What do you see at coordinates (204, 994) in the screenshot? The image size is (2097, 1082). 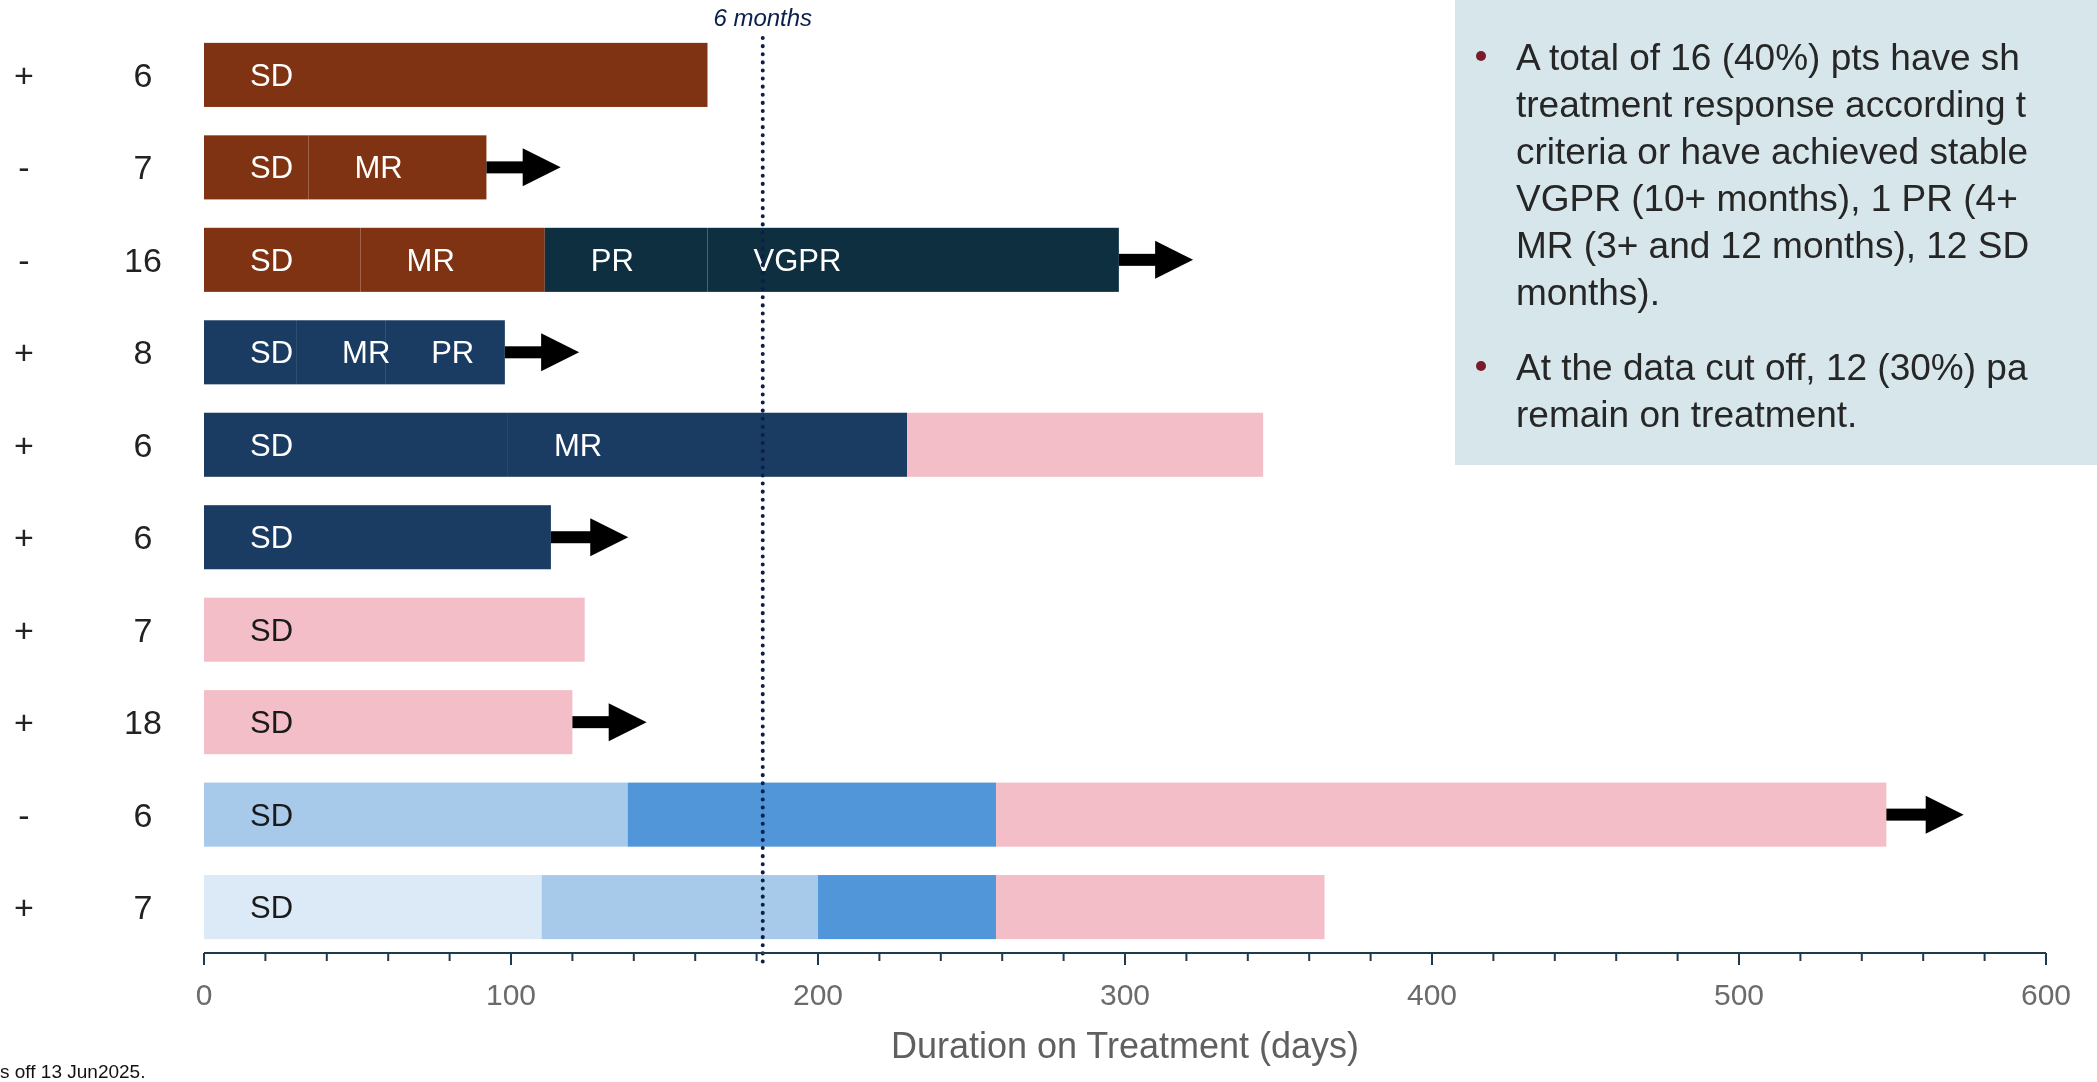 I see `x-tick-label: 0` at bounding box center [204, 994].